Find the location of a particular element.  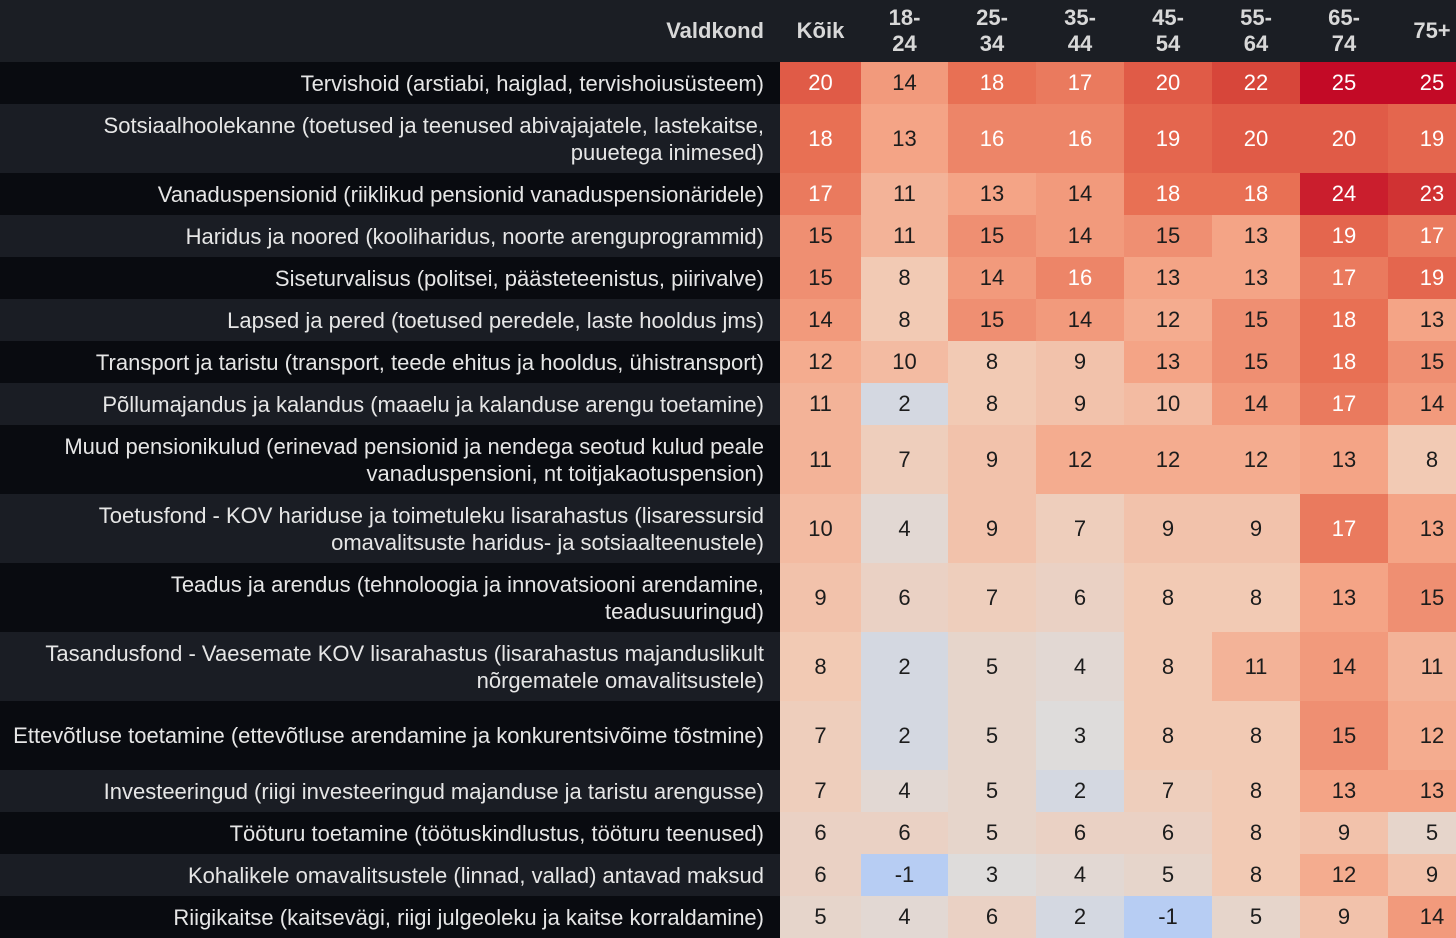

heatmap-cell: 22 is located at coordinates (1256, 83).